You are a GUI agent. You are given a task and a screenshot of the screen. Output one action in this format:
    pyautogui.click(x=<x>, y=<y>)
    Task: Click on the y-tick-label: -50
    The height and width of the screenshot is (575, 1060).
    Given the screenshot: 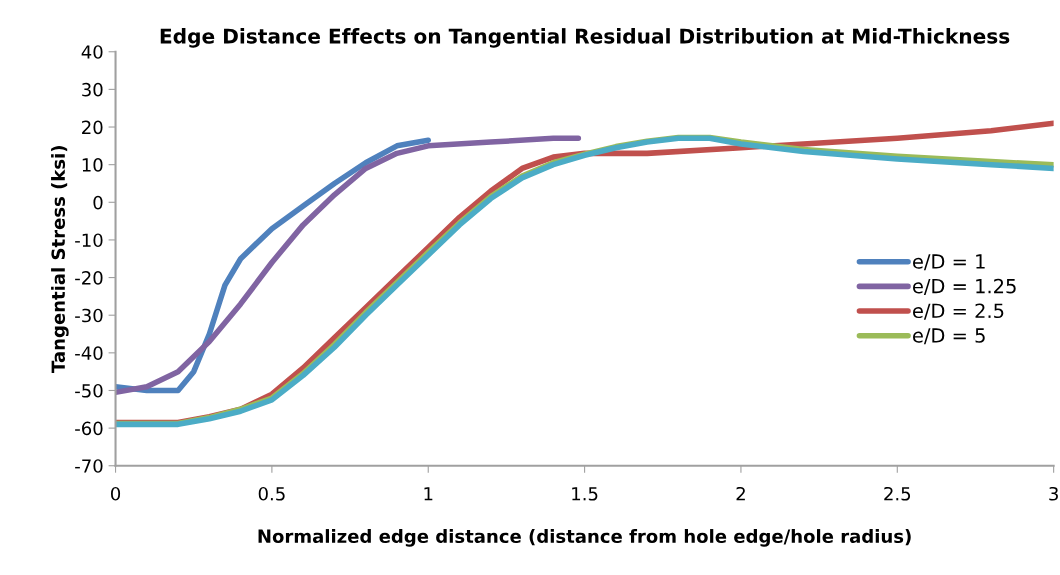 What is the action you would take?
    pyautogui.click(x=89, y=390)
    